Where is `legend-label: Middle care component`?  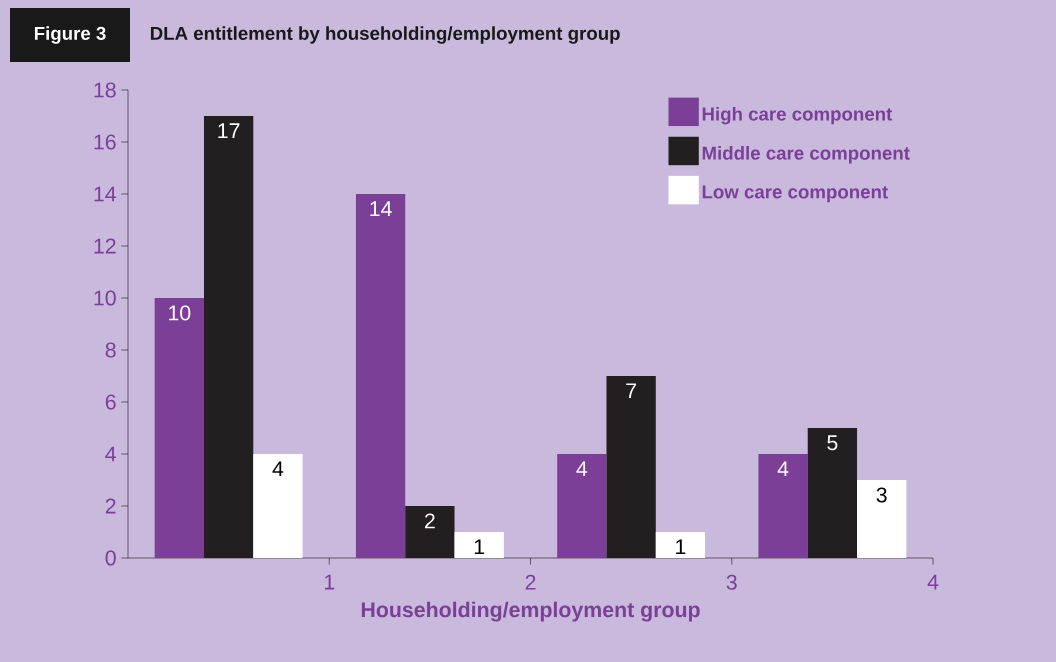
legend-label: Middle care component is located at coordinates (806, 155).